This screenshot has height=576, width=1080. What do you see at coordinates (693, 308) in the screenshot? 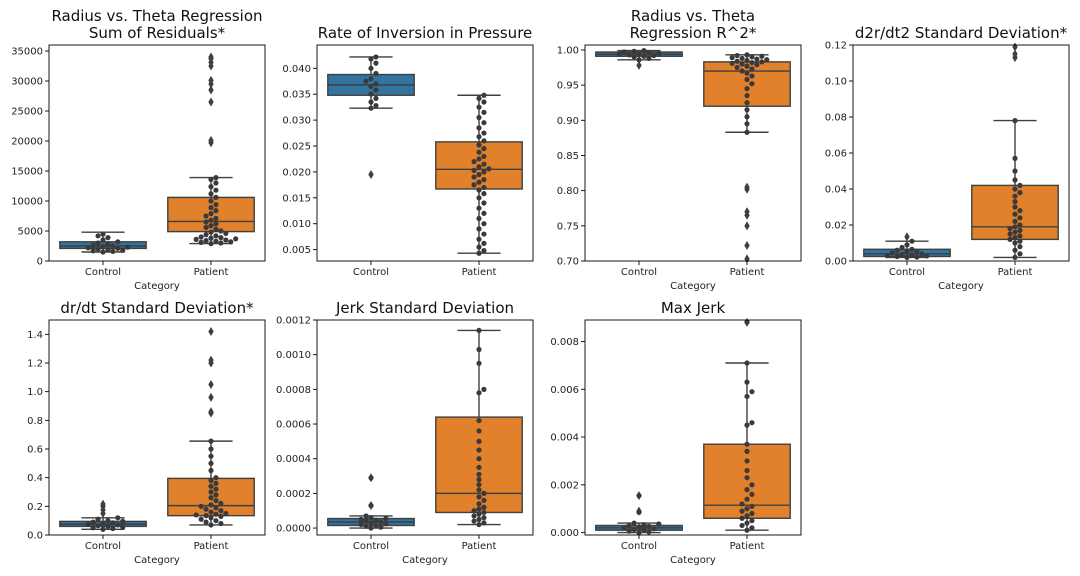
I see `chart-title: Max Jerk` at bounding box center [693, 308].